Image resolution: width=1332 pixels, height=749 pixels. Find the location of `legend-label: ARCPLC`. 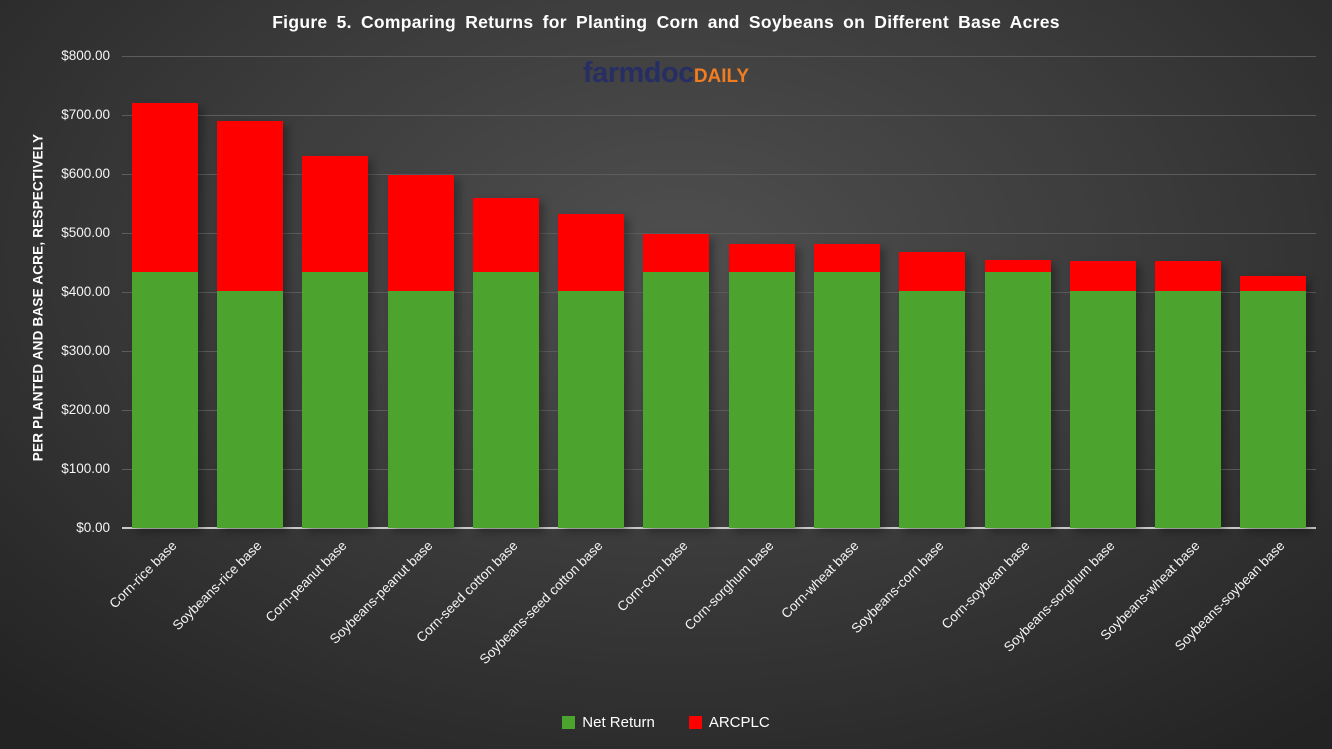

legend-label: ARCPLC is located at coordinates (739, 722).